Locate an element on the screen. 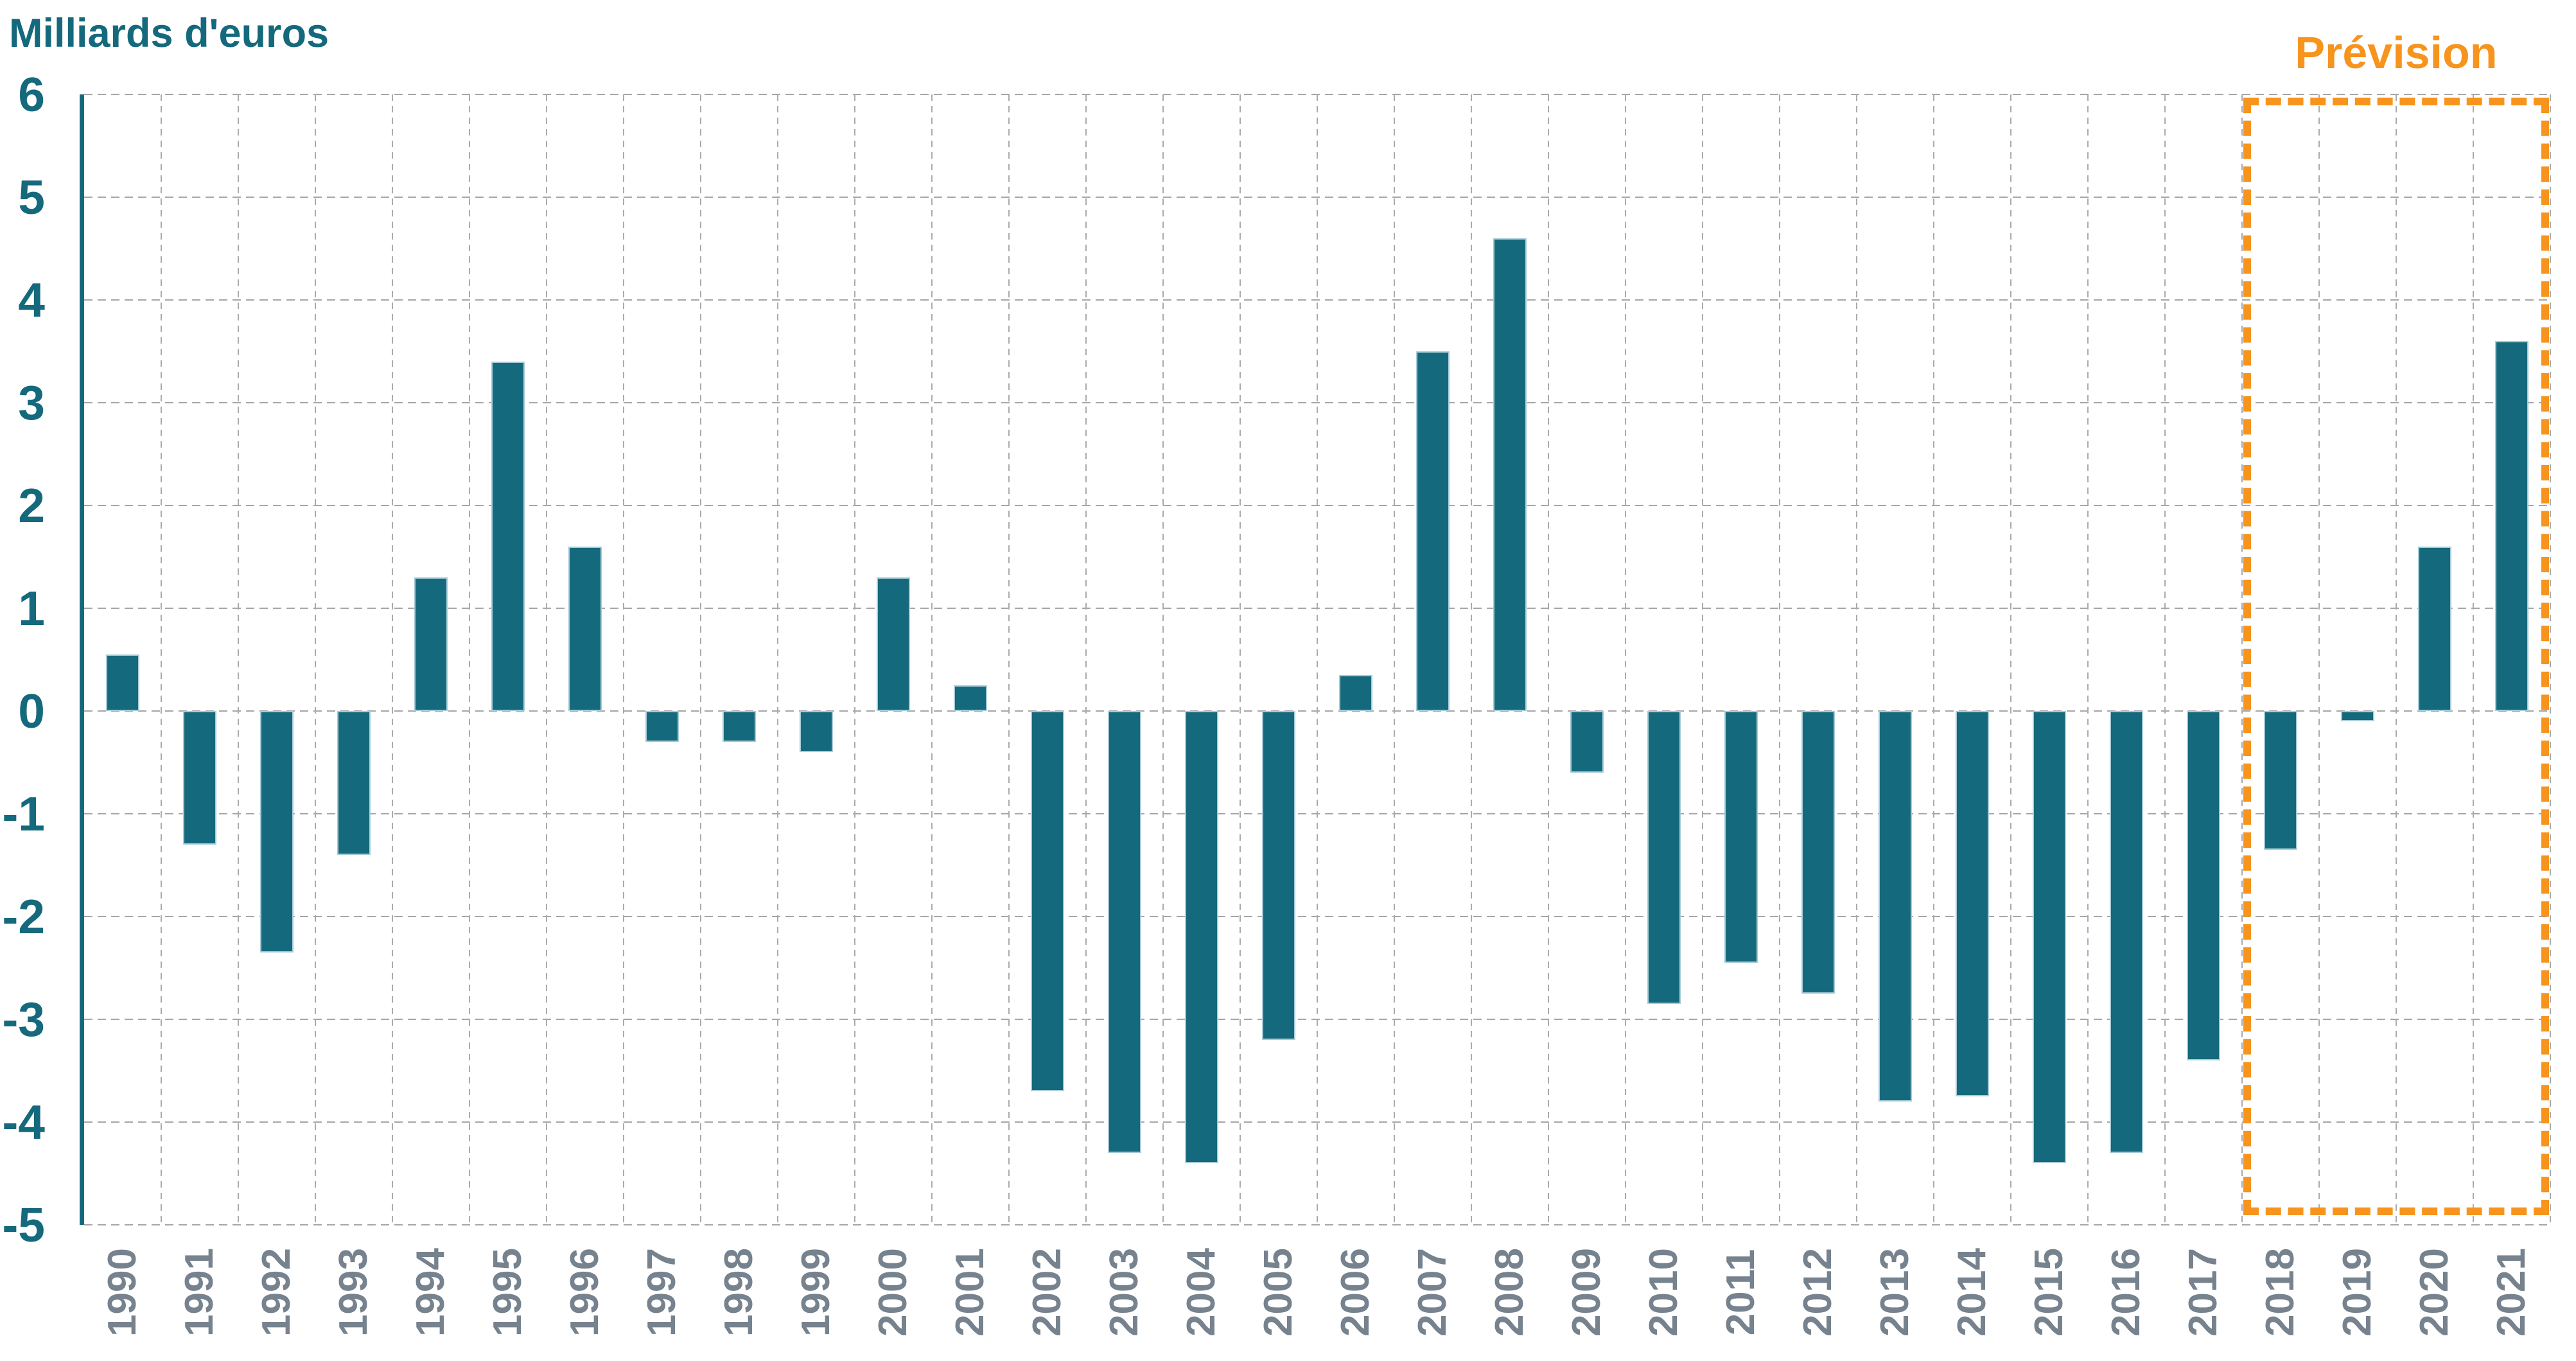  x-tick-label-1997: 1997 is located at coordinates (662, 1292).